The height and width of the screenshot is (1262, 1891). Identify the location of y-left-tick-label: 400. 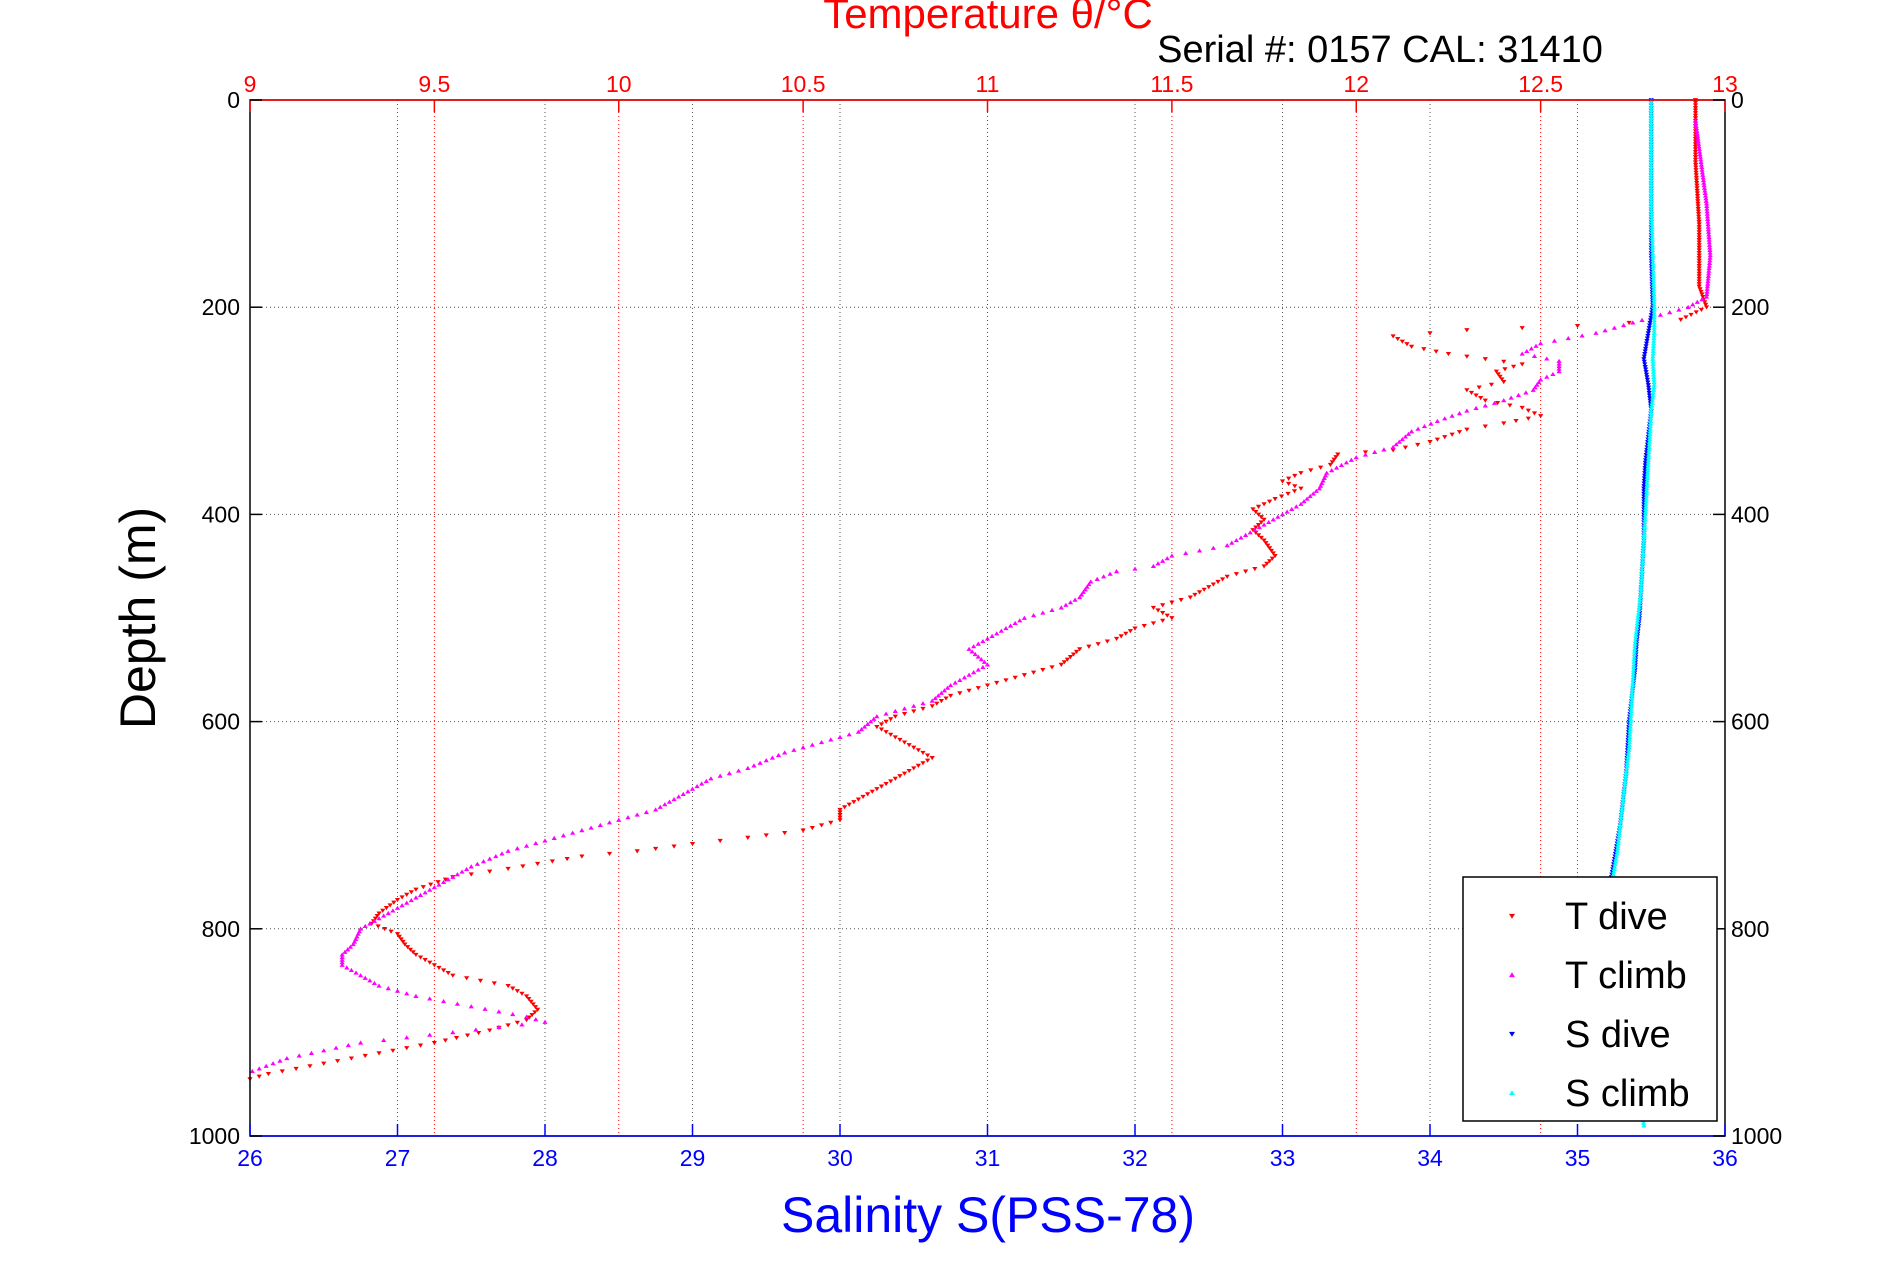
(221, 514).